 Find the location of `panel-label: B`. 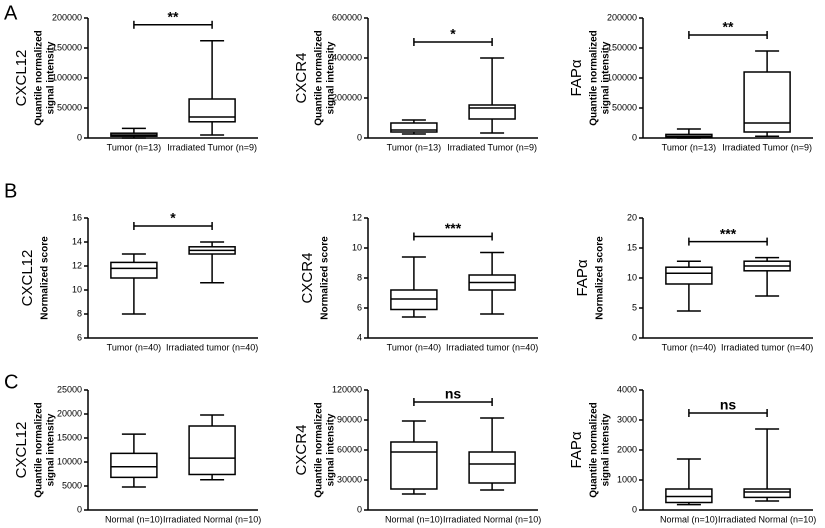

panel-label: B is located at coordinates (10, 191).